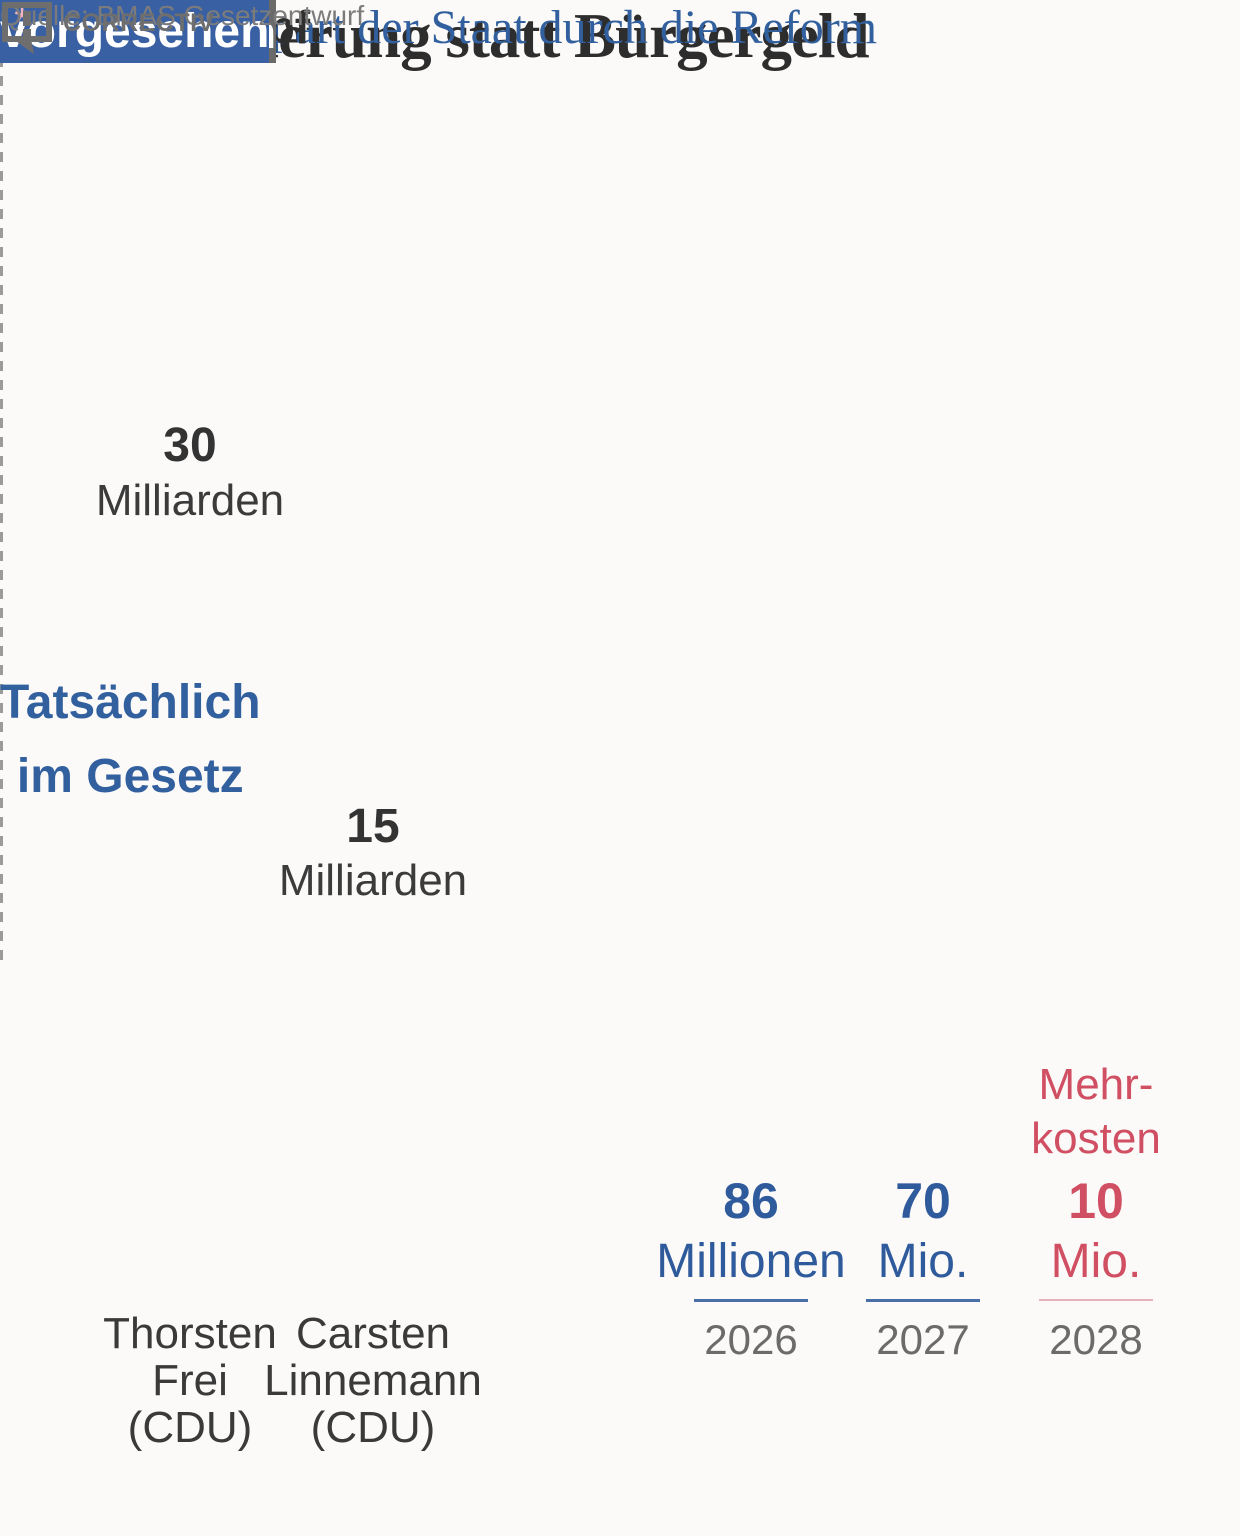  Describe the element at coordinates (190, 500) in the screenshot. I see `bar-unit-frei: Milliarden` at that location.